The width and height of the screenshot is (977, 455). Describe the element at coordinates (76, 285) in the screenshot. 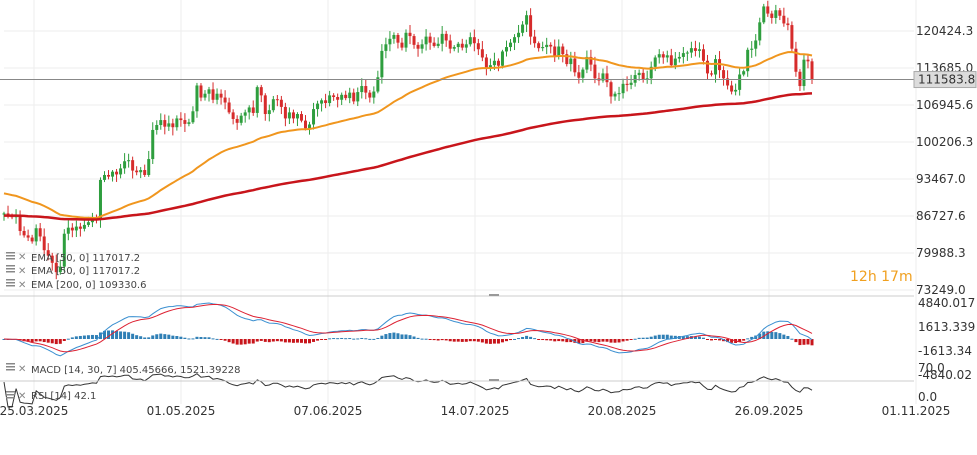

I see `ema200-legend: ✕ EMA [200, 0] 109330.6` at that location.